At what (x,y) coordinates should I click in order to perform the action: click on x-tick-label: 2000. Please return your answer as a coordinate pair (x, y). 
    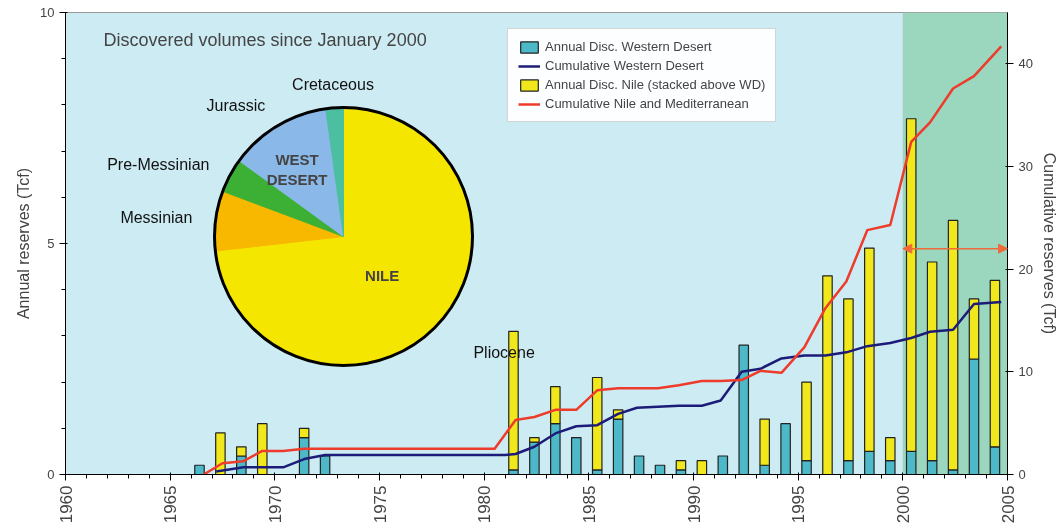
    Looking at the image, I should click on (903, 504).